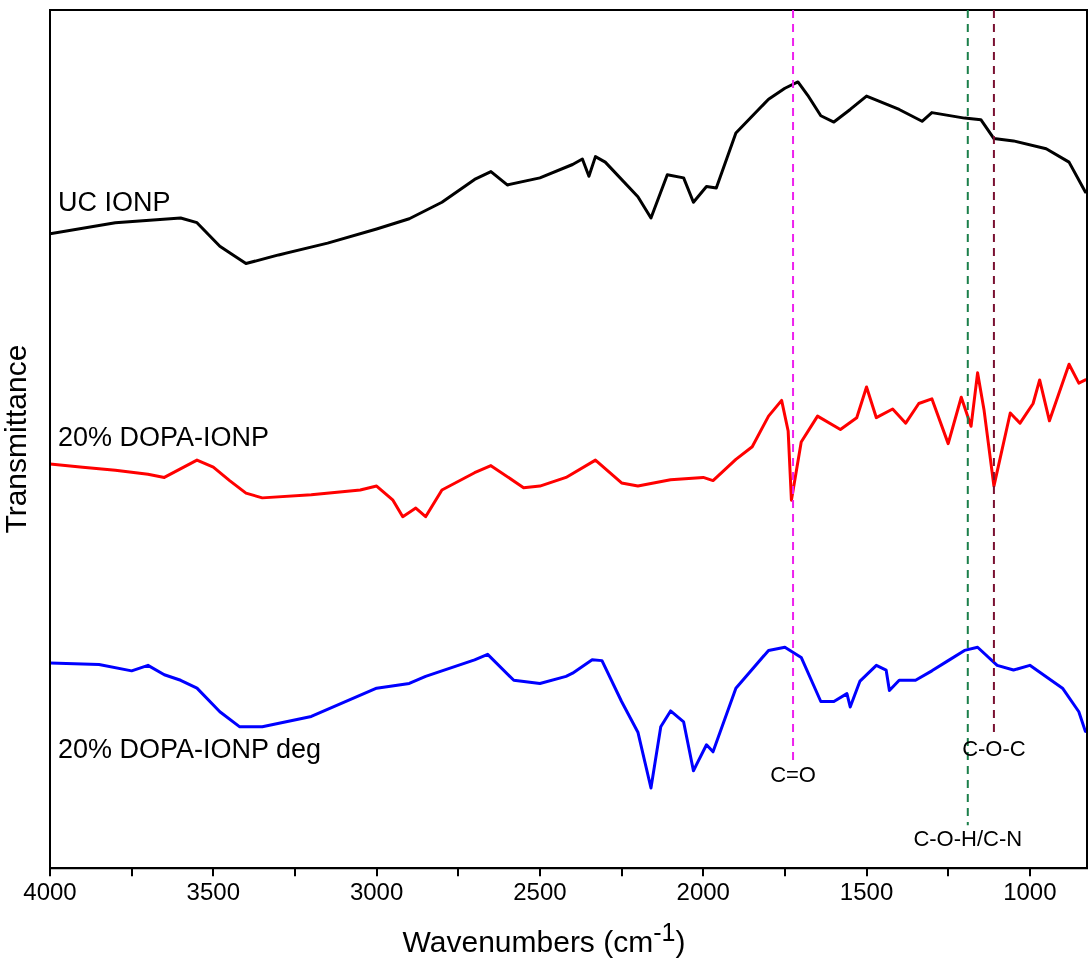  I want to click on x-tick-label: 1000, so click(1030, 892).